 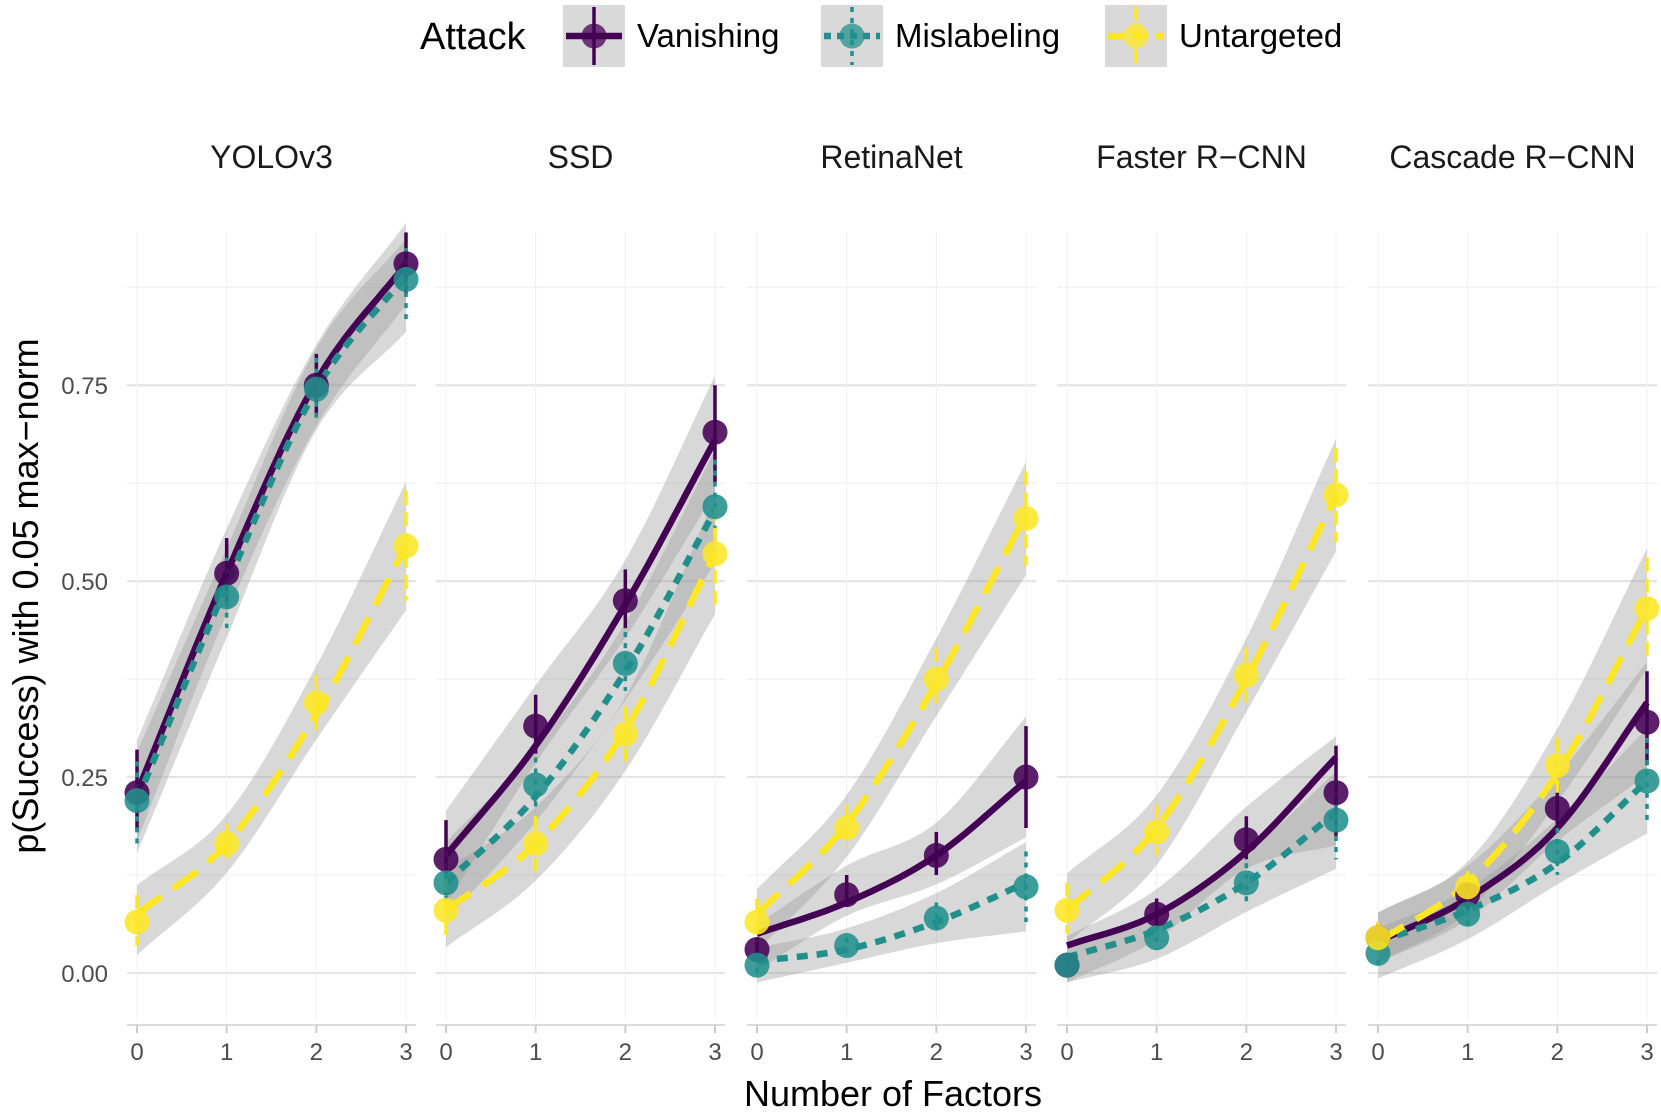 I want to click on panel-title: SSD, so click(x=581, y=157).